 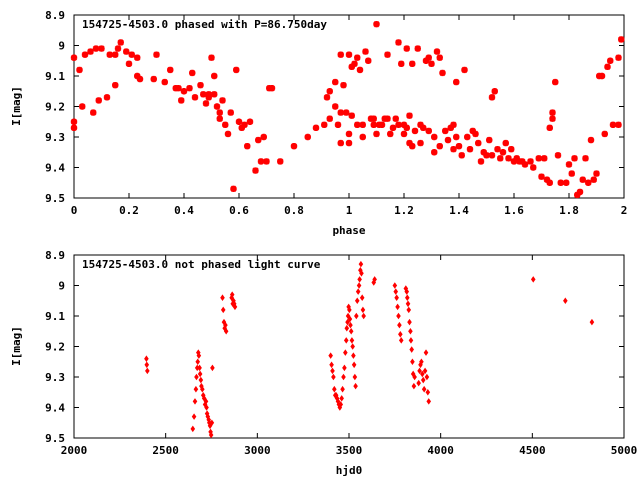 What do you see at coordinates (404, 210) in the screenshot?
I see `x-tick-label: 1.2` at bounding box center [404, 210].